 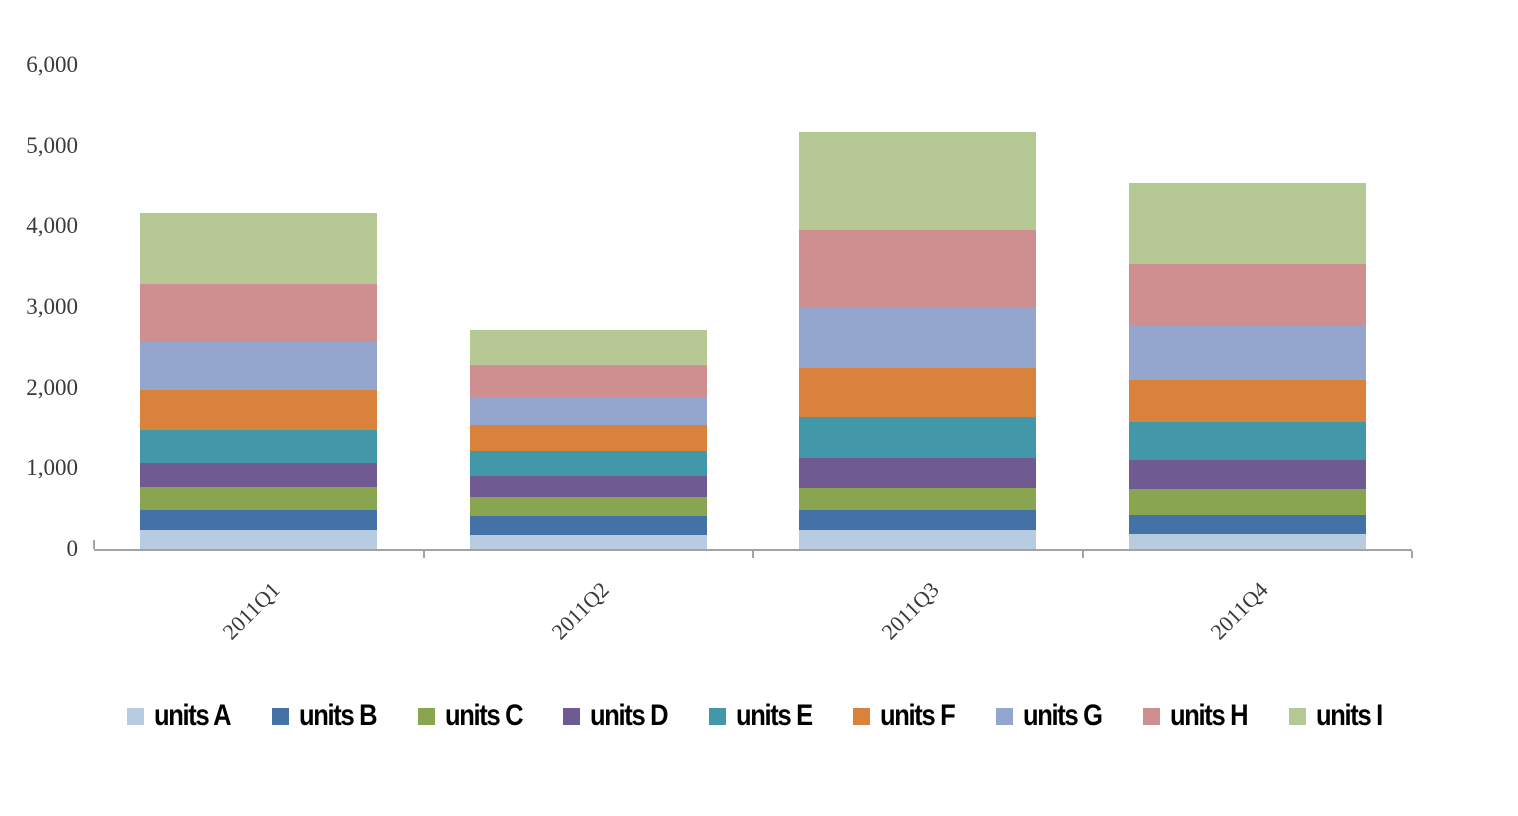 I want to click on bar-segment-2011Q2-units-H, so click(x=588, y=381).